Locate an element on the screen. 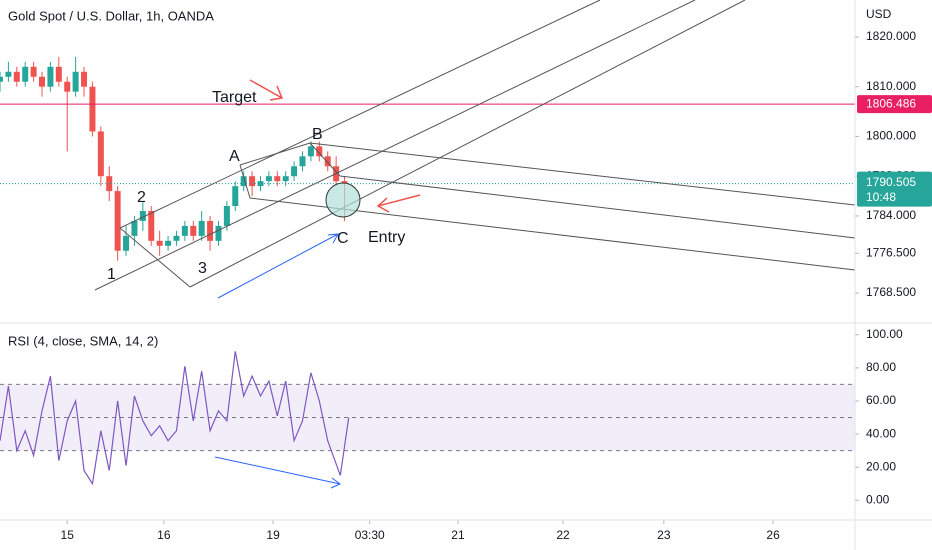  annotation: Target is located at coordinates (234, 97).